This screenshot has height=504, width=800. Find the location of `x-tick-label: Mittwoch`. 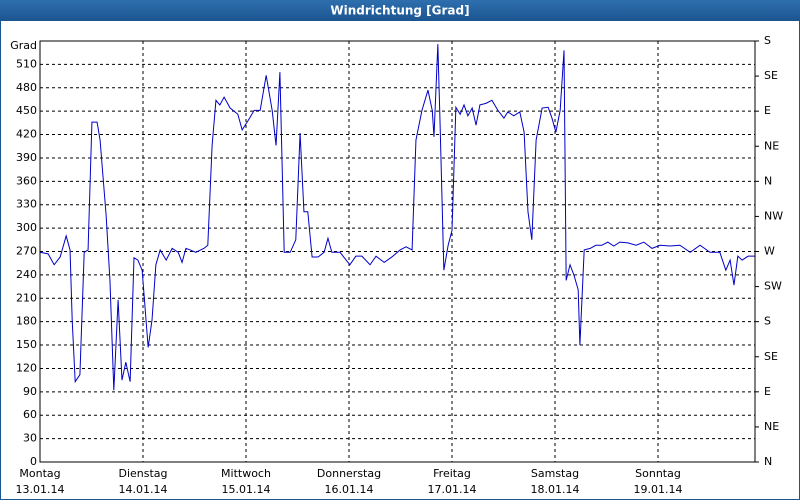

x-tick-label: Mittwoch is located at coordinates (246, 473).